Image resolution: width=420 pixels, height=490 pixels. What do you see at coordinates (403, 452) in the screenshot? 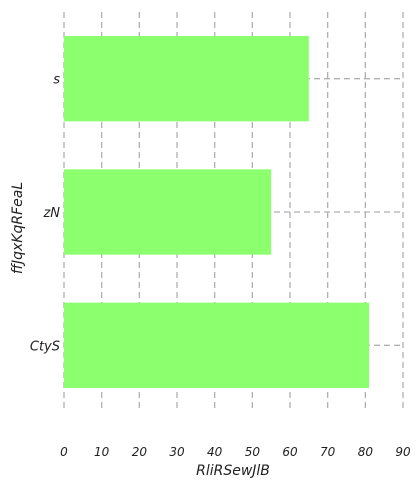
I see `x-tick-label: 90` at bounding box center [403, 452].